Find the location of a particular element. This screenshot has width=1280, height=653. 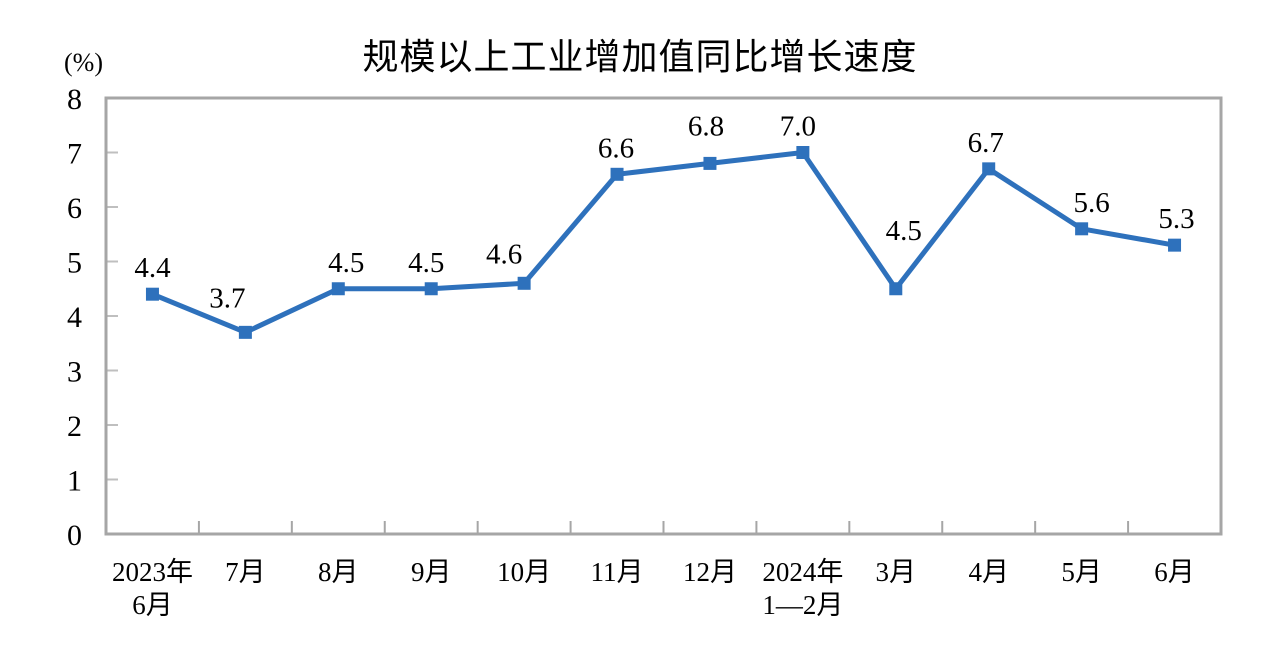

x-category-label: 4月 is located at coordinates (988, 572).